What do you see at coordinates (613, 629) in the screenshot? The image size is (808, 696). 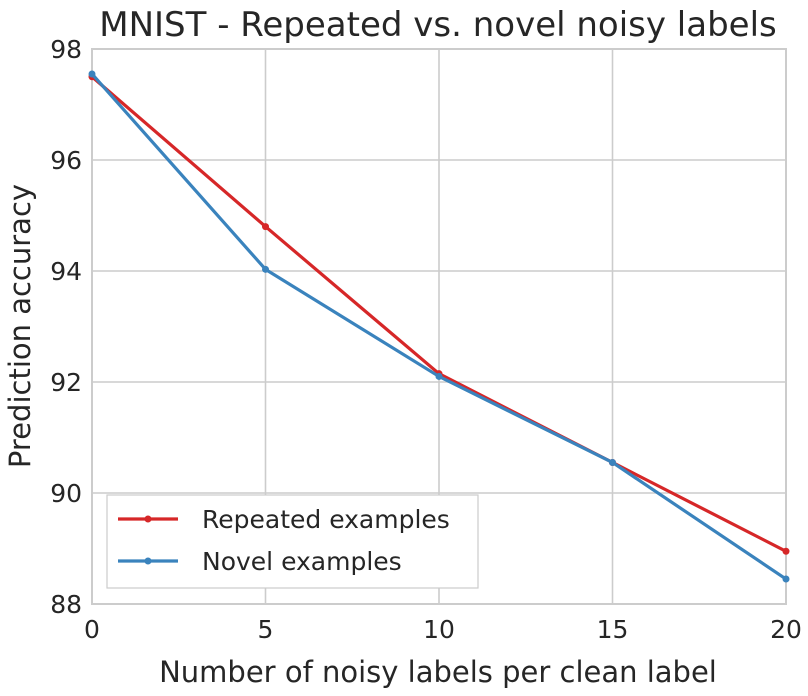 I see `x-tick-label: 15` at bounding box center [613, 629].